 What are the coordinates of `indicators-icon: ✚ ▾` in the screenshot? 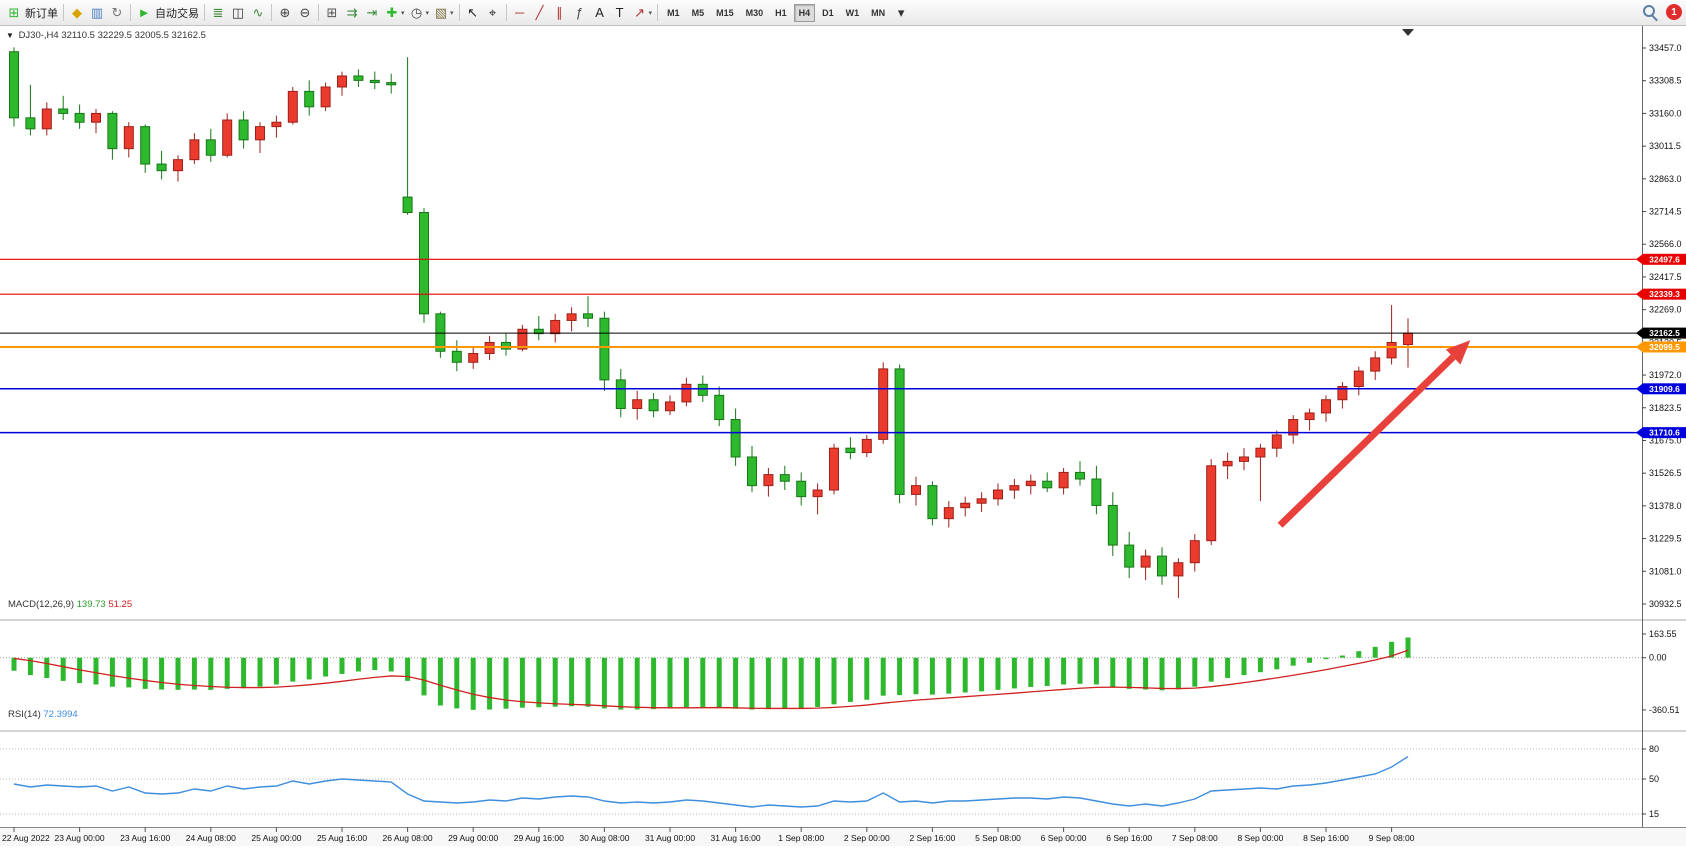 It's located at (394, 13).